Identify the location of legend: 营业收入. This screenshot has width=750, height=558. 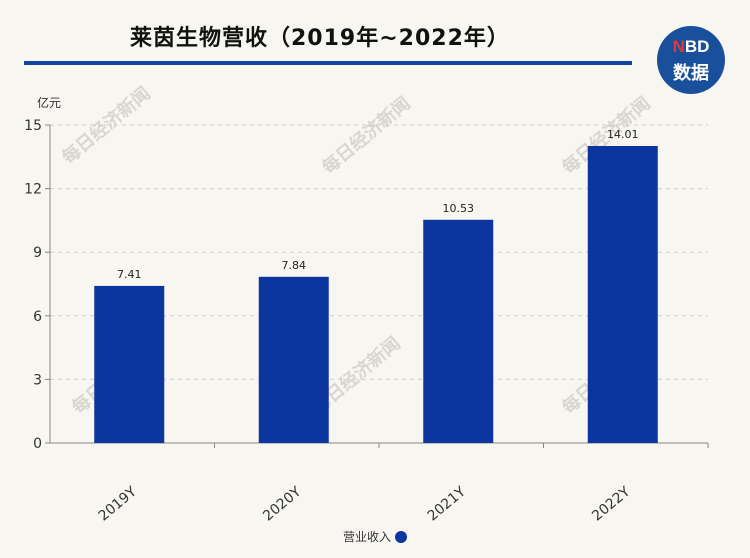
(375, 536).